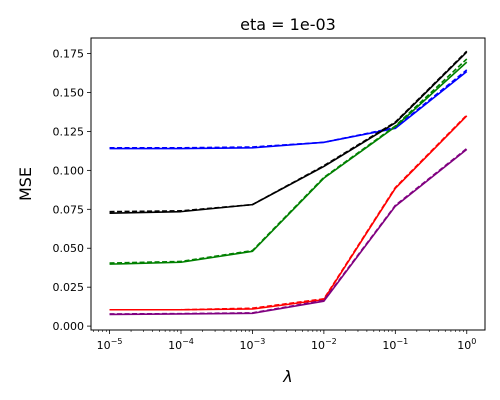  Describe the element at coordinates (69, 131) in the screenshot. I see `y-tick-label-5: 0.125` at that location.